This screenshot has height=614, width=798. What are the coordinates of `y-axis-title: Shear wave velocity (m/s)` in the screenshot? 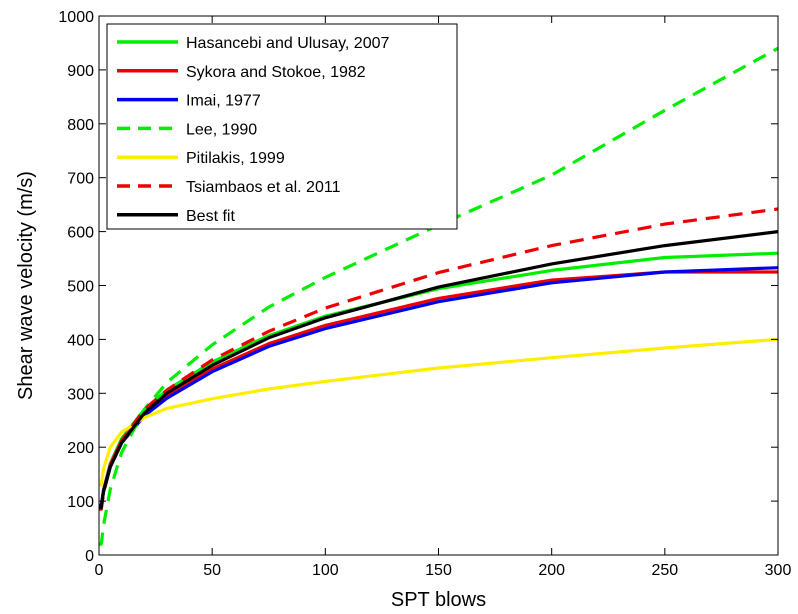 It's located at (26, 285).